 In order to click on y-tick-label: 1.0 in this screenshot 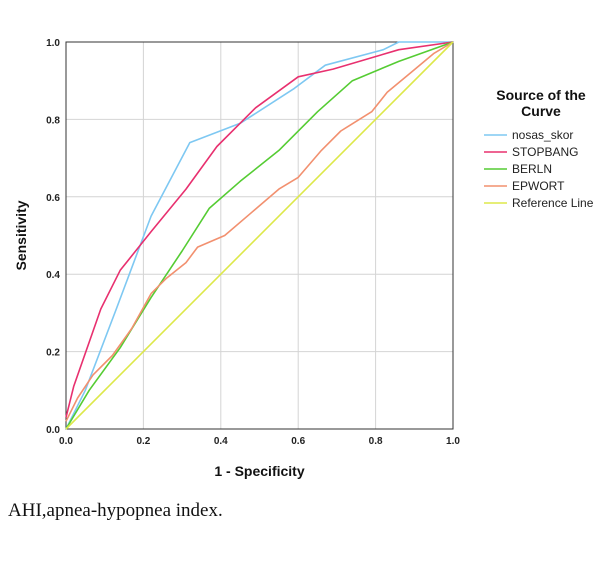, I will do `click(53, 43)`.